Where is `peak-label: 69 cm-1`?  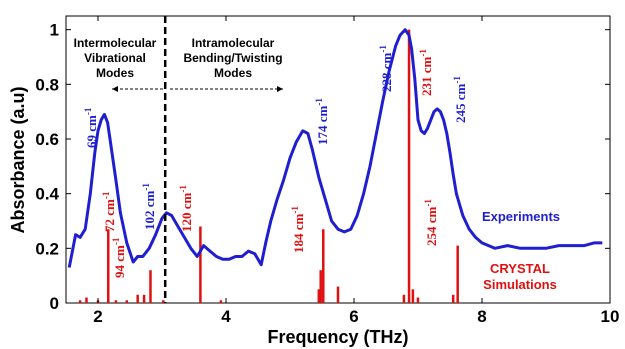
peak-label: 69 cm-1 is located at coordinates (91, 127).